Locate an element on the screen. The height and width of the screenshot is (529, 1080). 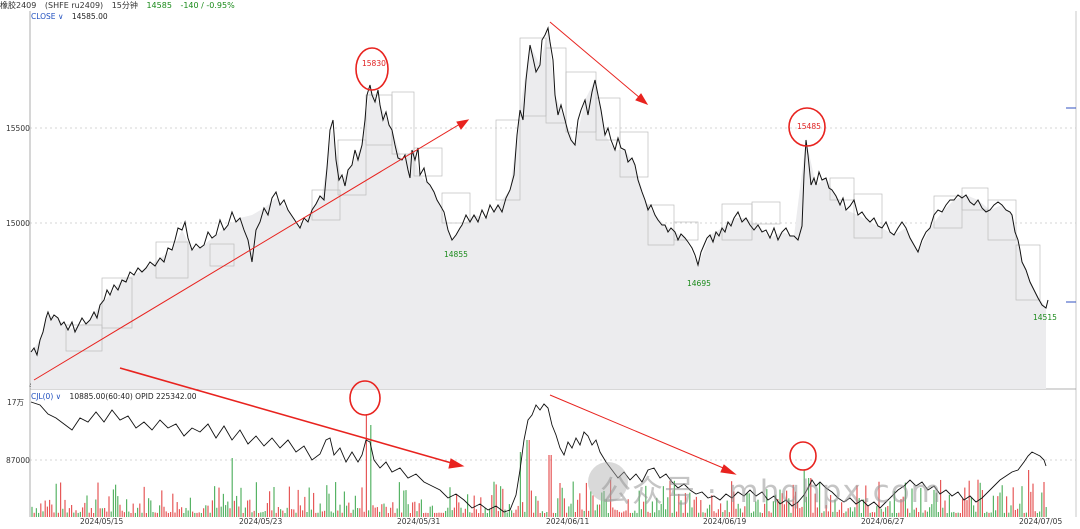
volume-axis-label: 87000 is located at coordinates (18, 460).